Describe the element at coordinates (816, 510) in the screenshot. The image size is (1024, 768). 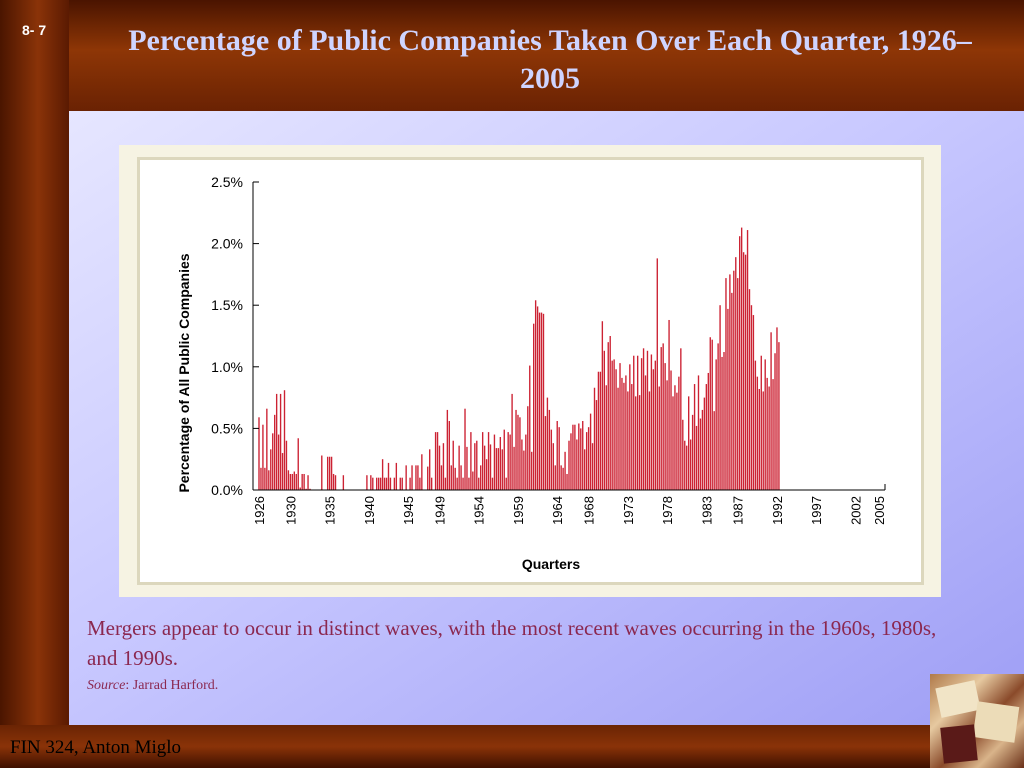
I see `x-tick-label: 1997` at that location.